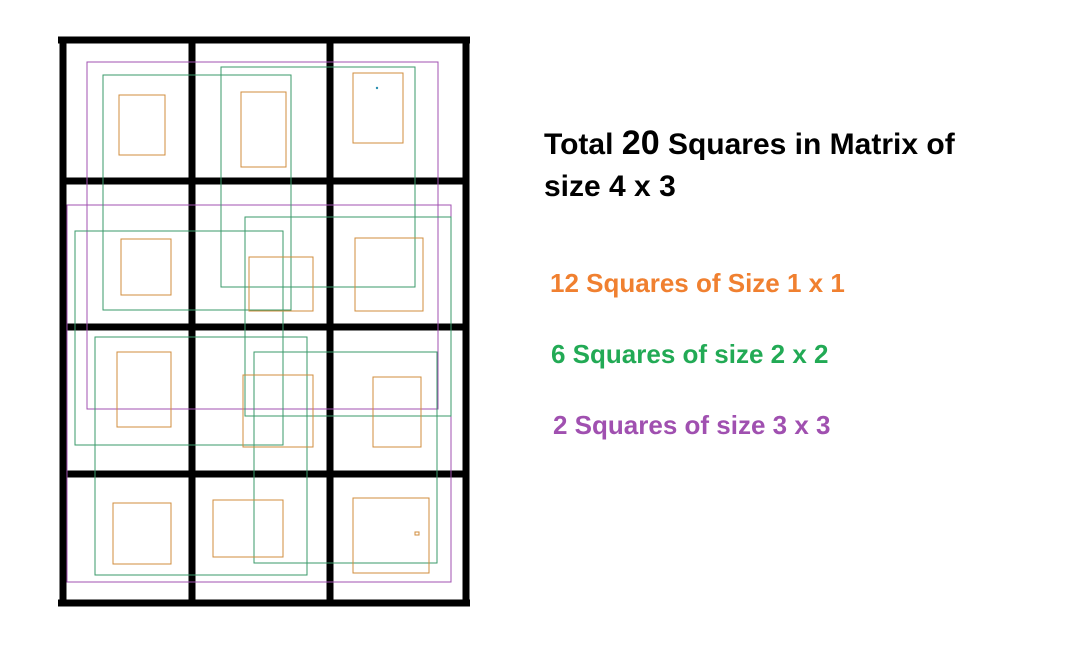 The height and width of the screenshot is (654, 1078). I want to click on small-marks, so click(397, 311).